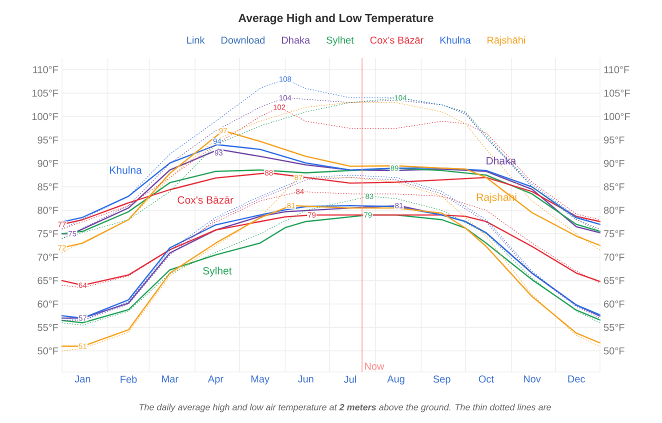 The width and height of the screenshot is (662, 423). I want to click on text: Link, so click(196, 40).